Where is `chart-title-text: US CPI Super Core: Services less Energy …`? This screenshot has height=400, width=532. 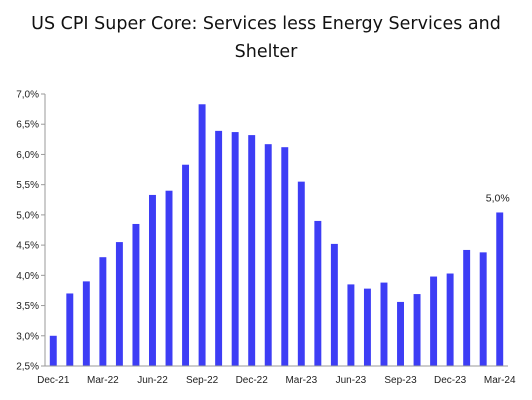
chart-title-text: US CPI Super Core: Services less Energy … is located at coordinates (266, 38).